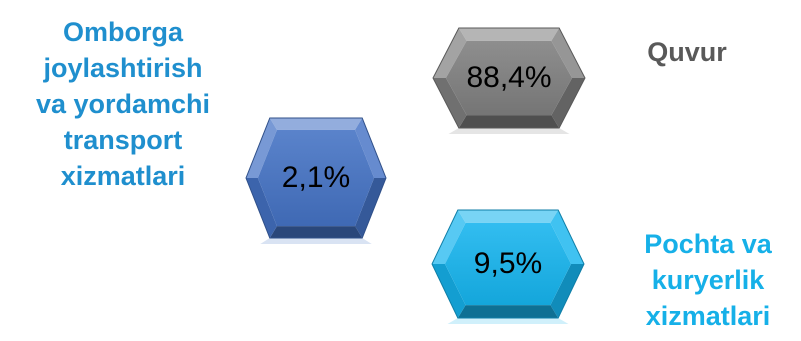 The image size is (801, 341). I want to click on hexagon-warehousing-shape, so click(316, 180).